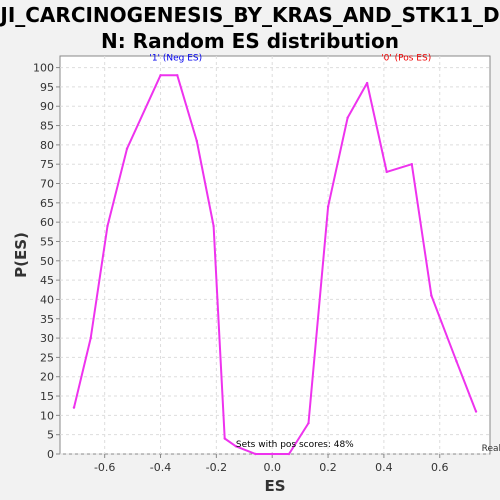  Describe the element at coordinates (160, 467) in the screenshot. I see `x-tick-label: -0.4` at that location.